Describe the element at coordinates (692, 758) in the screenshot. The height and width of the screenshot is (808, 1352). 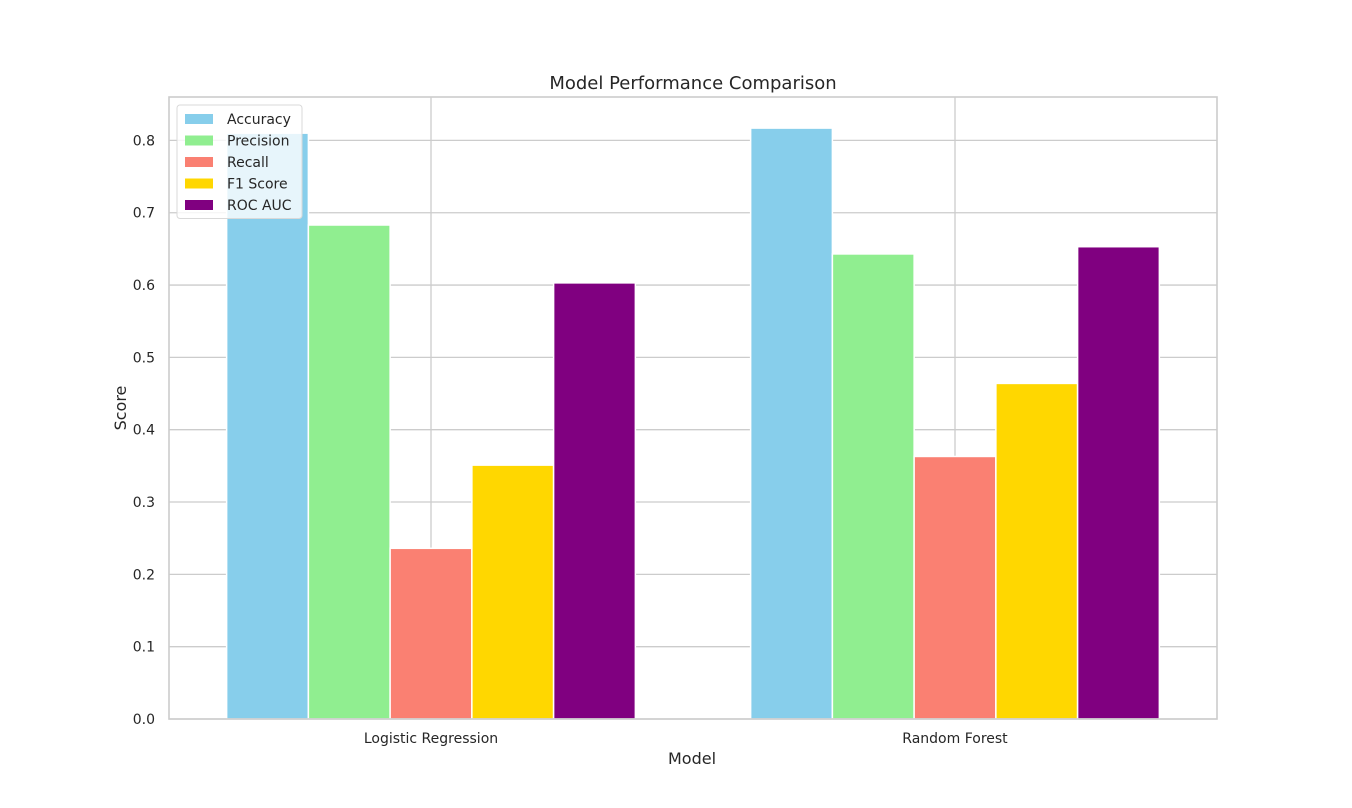
I see `x-axis-title: Model` at that location.